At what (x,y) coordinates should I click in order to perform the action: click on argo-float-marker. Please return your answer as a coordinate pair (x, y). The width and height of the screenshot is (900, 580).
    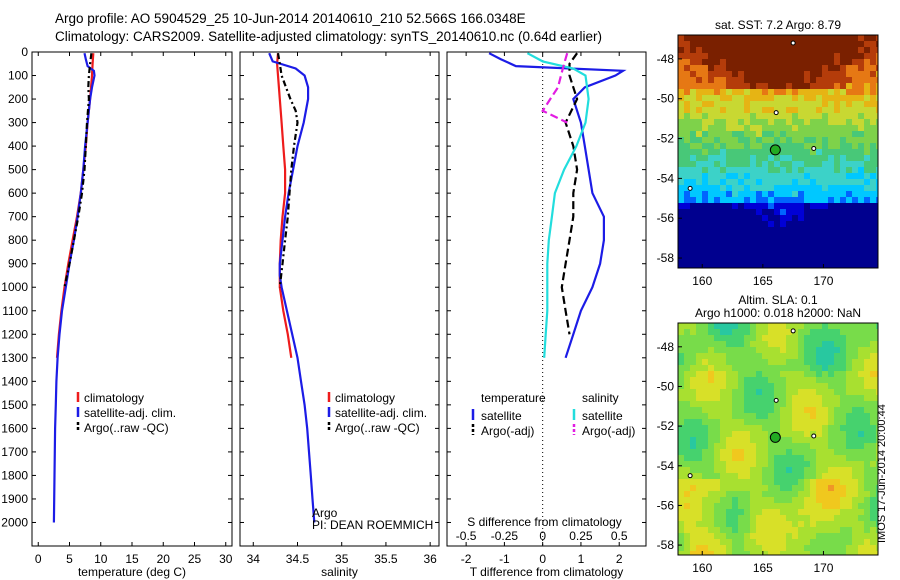
    Looking at the image, I should click on (775, 150).